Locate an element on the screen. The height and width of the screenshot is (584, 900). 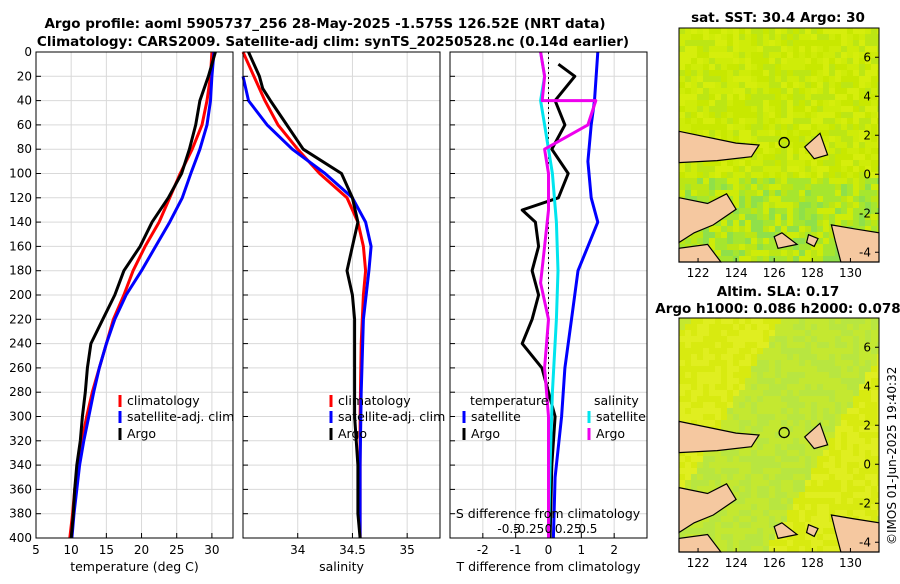
legend-satellite: satellite-adj. clim is located at coordinates (391, 416).